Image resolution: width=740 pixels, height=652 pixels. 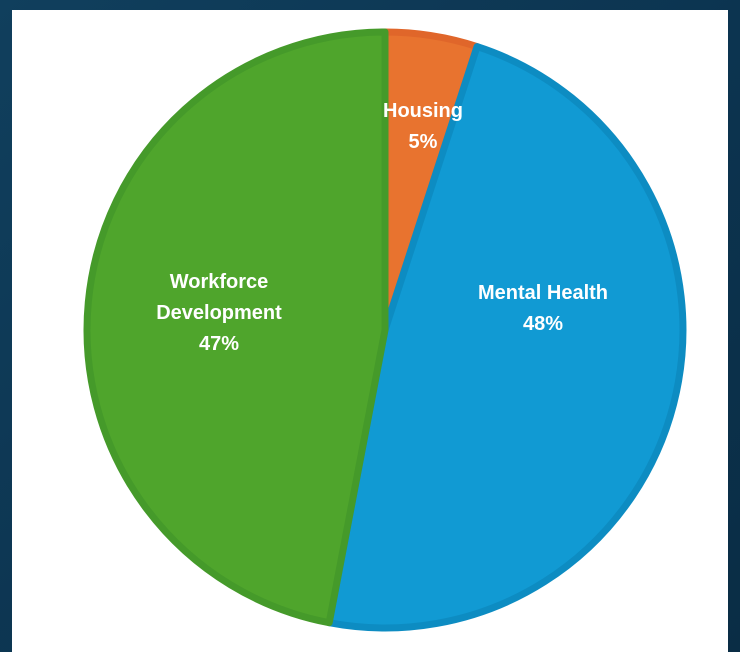 What do you see at coordinates (423, 126) in the screenshot?
I see `pie-data-label-housing: Housing 5%` at bounding box center [423, 126].